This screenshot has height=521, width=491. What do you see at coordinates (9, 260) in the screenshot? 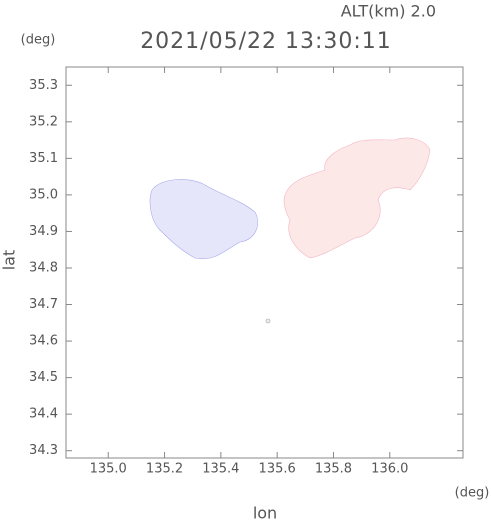
I see `y-axis-label: lat` at bounding box center [9, 260].